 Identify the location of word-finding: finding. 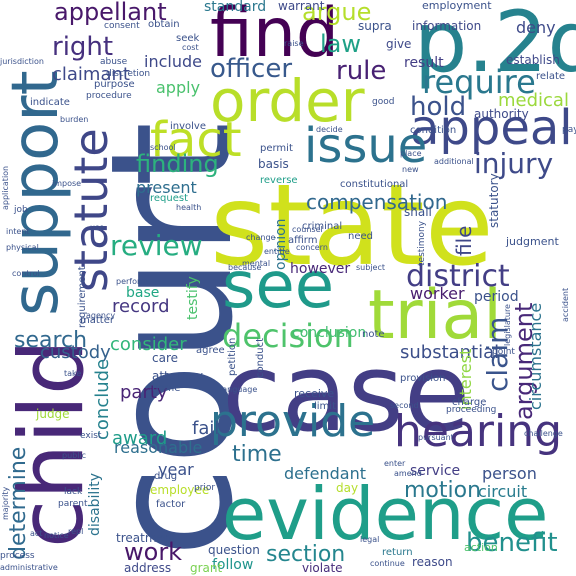
(177, 164).